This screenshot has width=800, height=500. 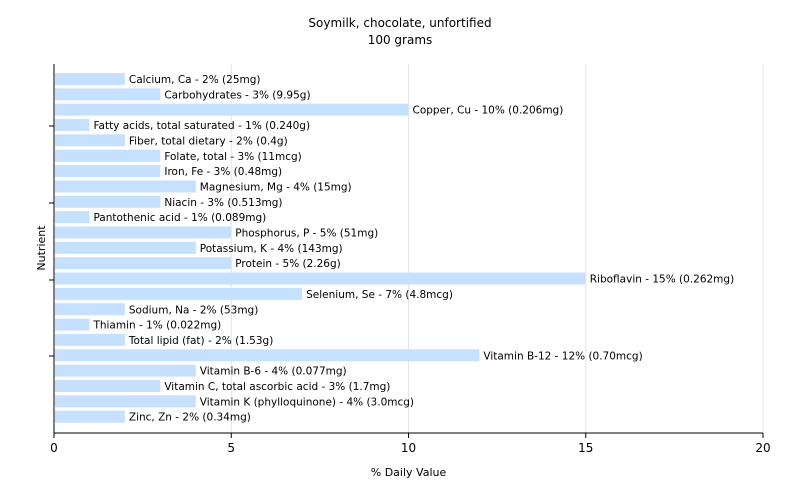 What do you see at coordinates (662, 280) in the screenshot?
I see `bar-label-13: Riboflavin - 15% (0.262mg)` at bounding box center [662, 280].